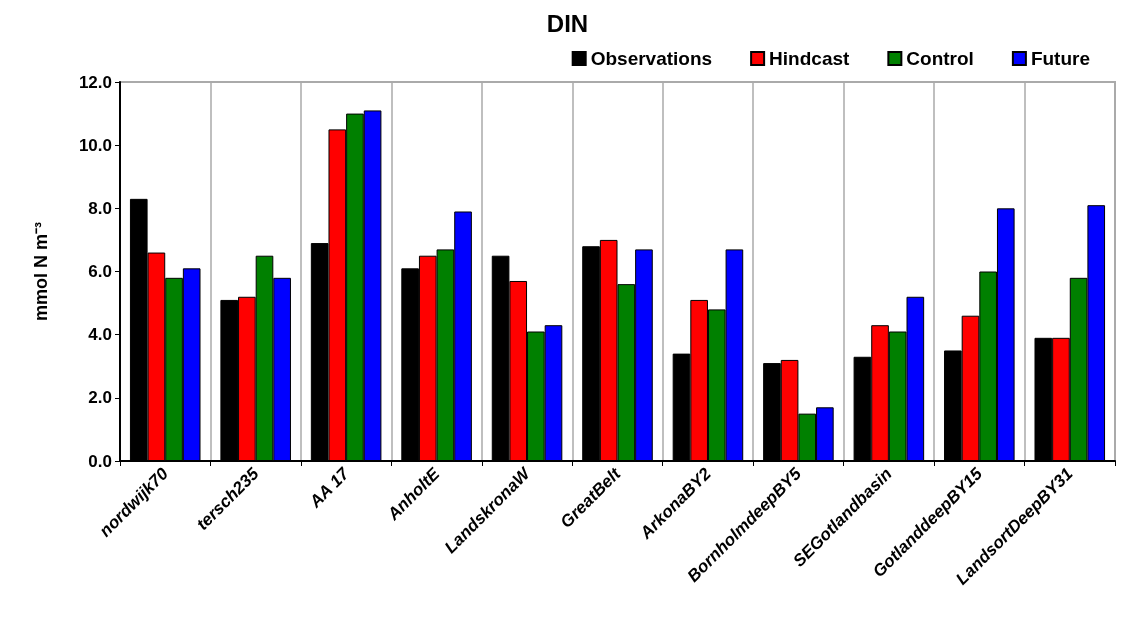  What do you see at coordinates (95, 82) in the screenshot?
I see `y-tick-label: 12.0` at bounding box center [95, 82].